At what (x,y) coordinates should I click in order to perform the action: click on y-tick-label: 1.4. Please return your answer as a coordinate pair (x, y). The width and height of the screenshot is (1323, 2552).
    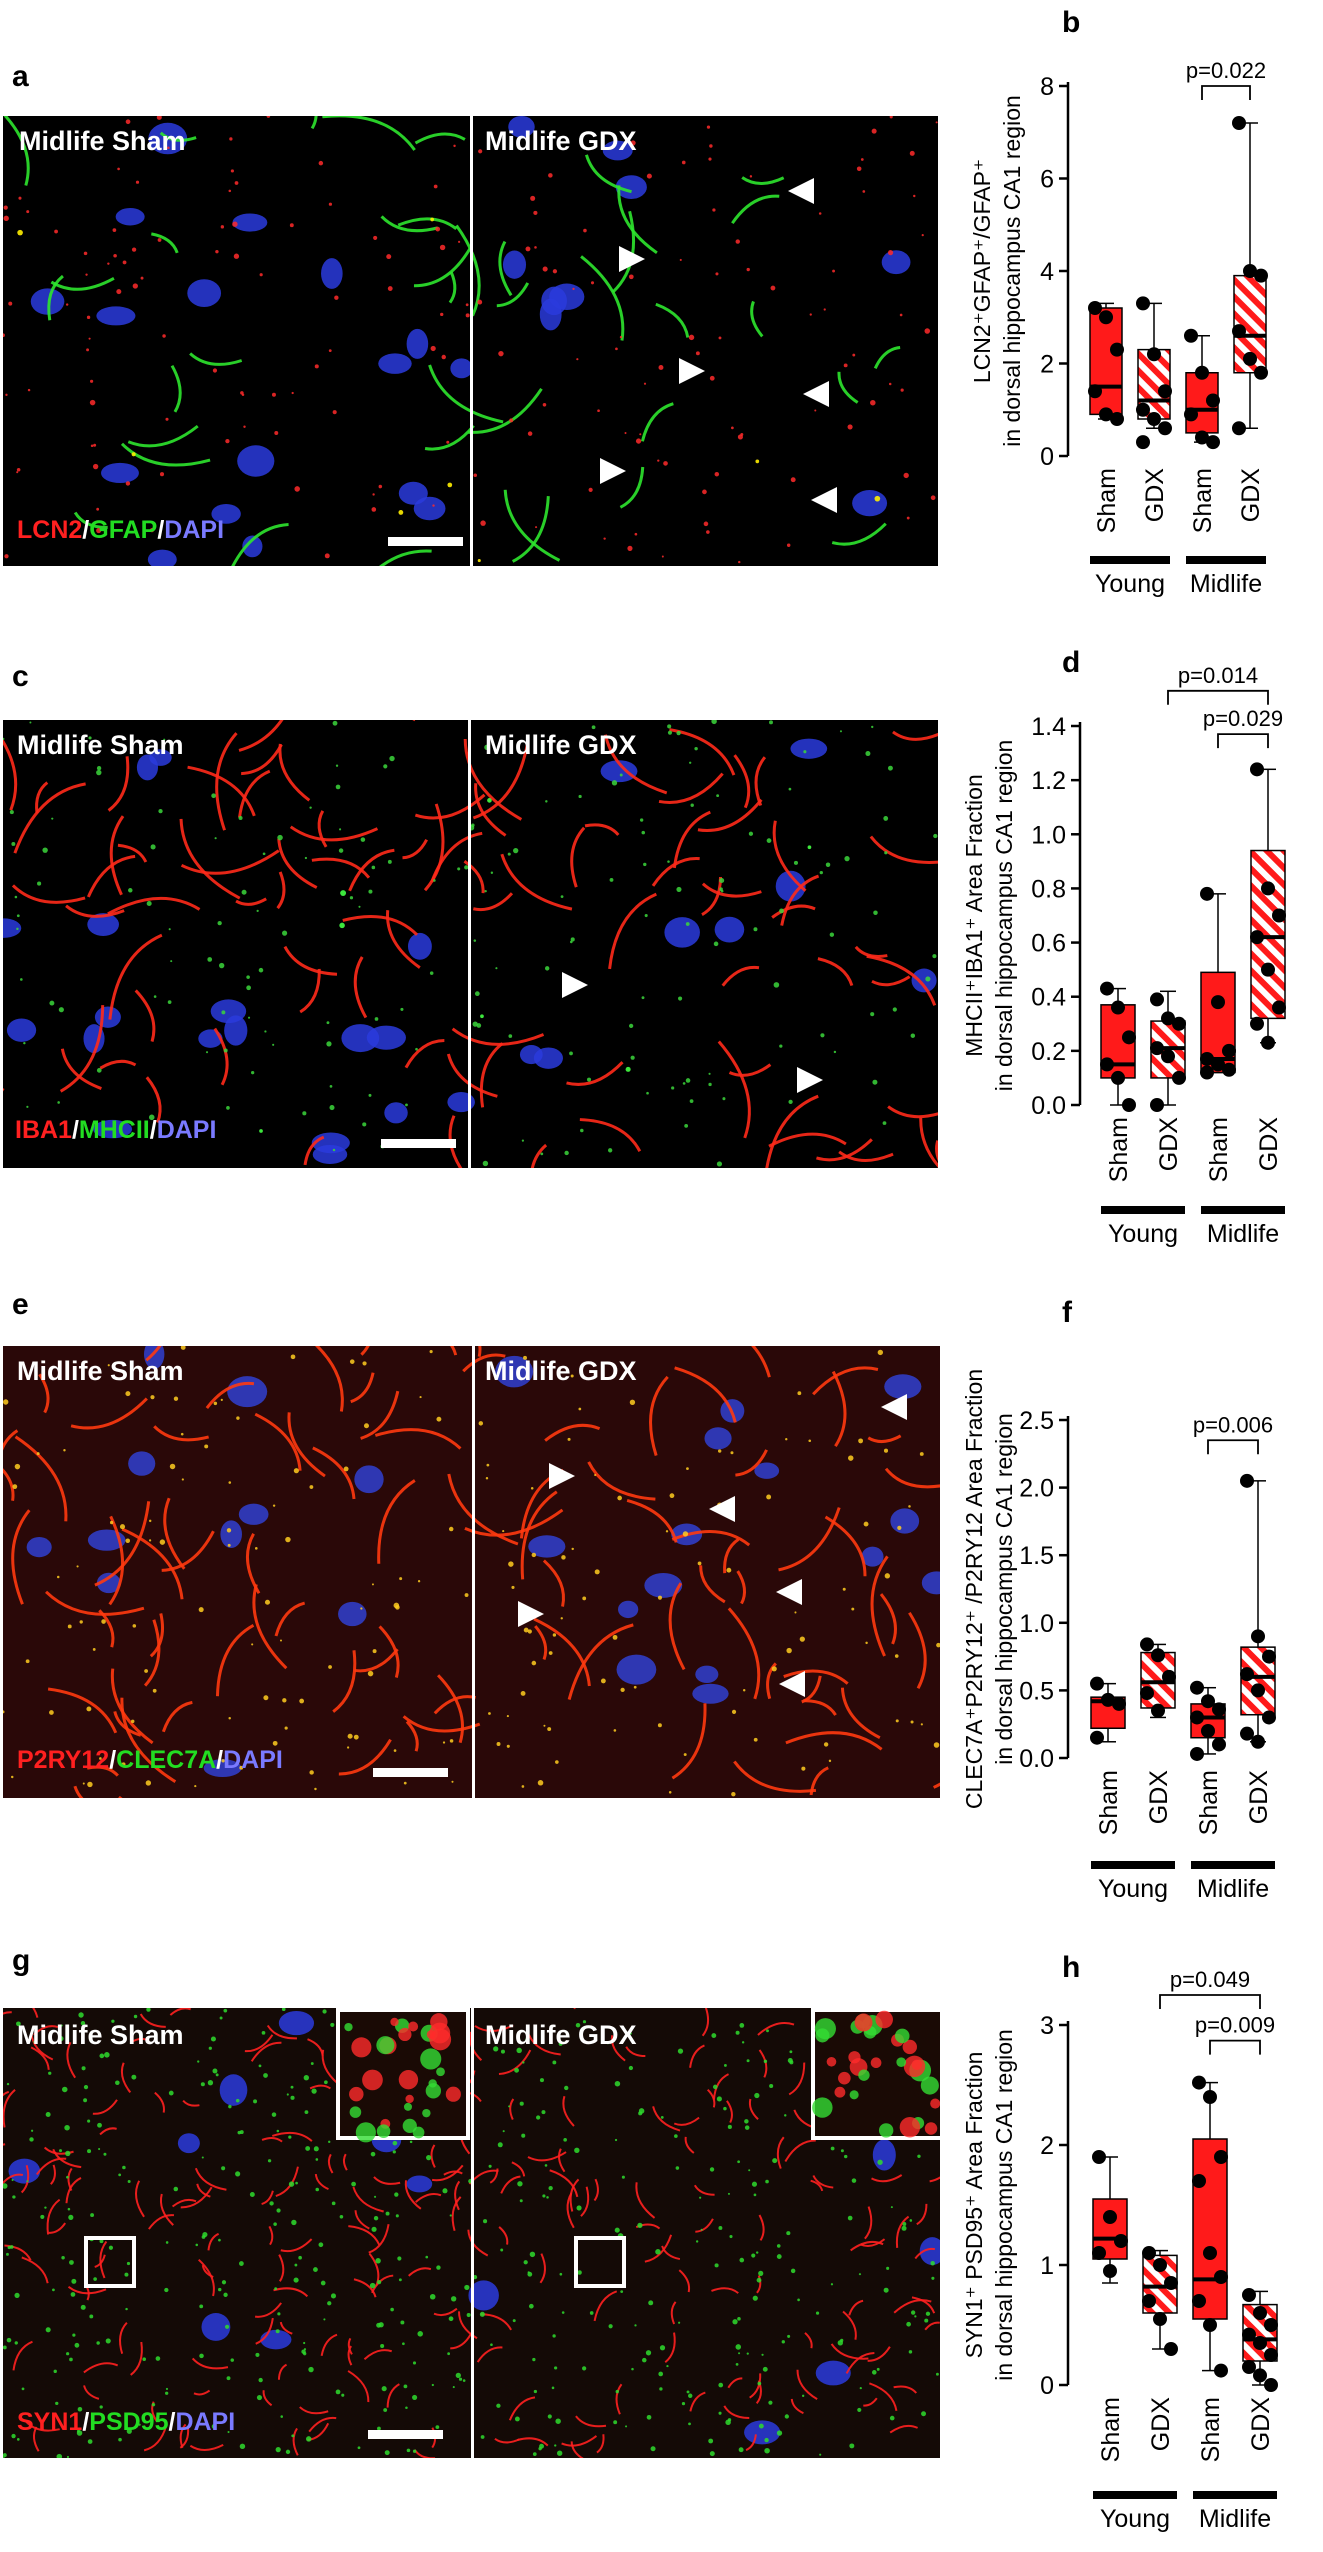
    Looking at the image, I should click on (1048, 727).